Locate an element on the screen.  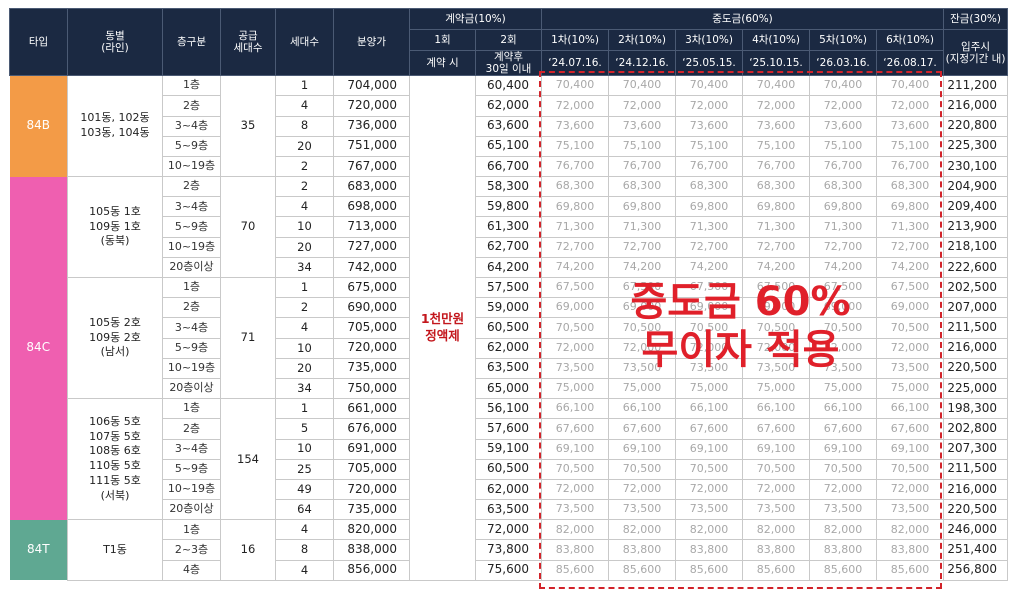
floor-cell: 20층이상 is located at coordinates (191, 510).